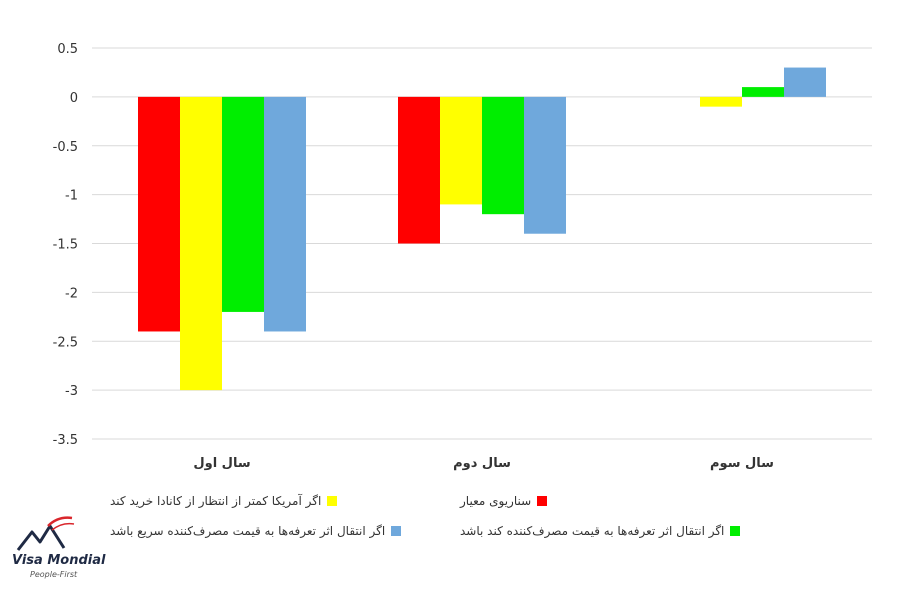  I want to click on x-category-label: سال اول, so click(221, 463).